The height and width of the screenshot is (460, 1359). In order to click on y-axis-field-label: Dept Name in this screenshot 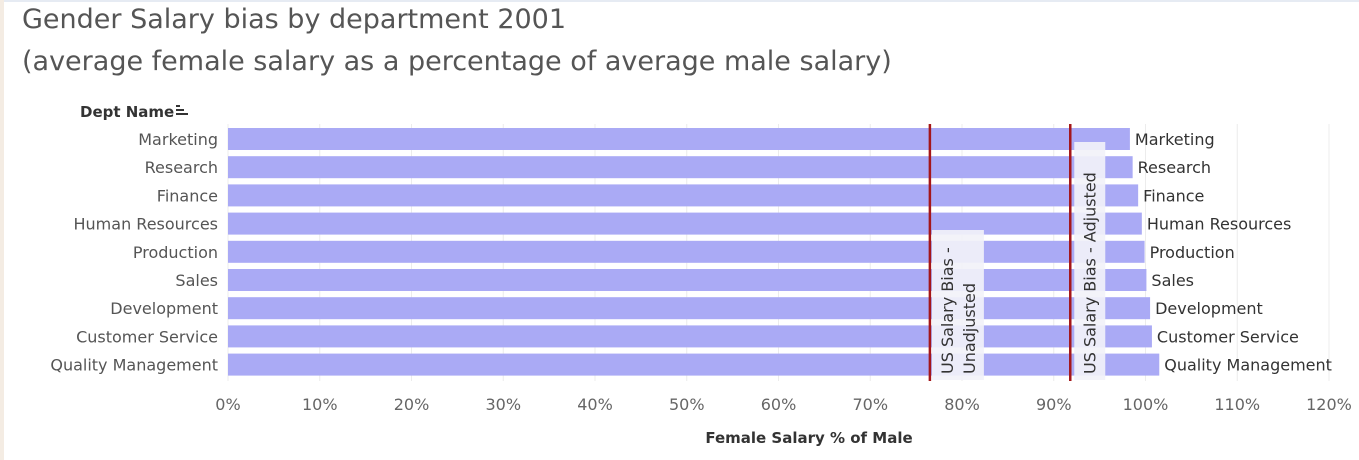, I will do `click(127, 112)`.